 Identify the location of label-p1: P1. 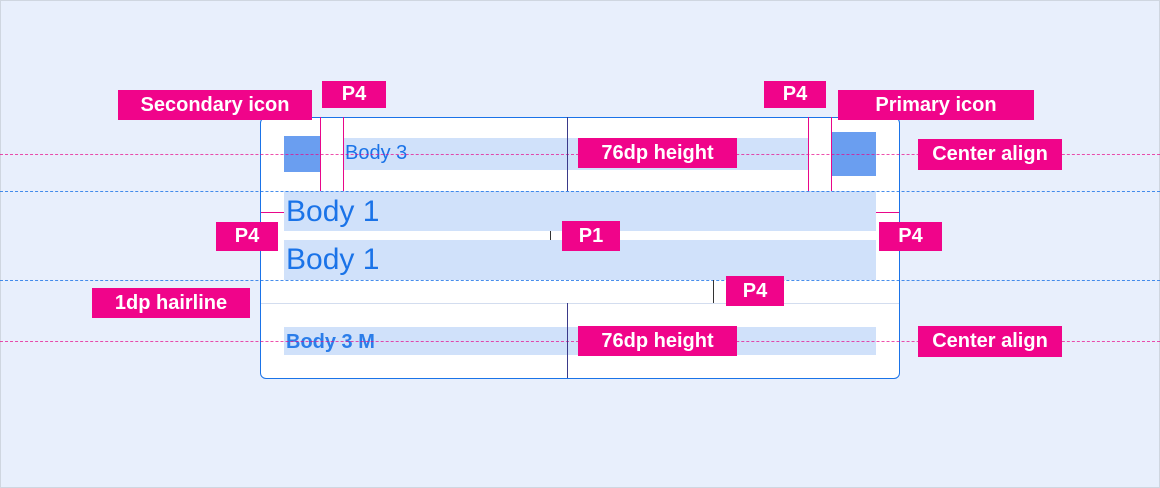
(591, 236).